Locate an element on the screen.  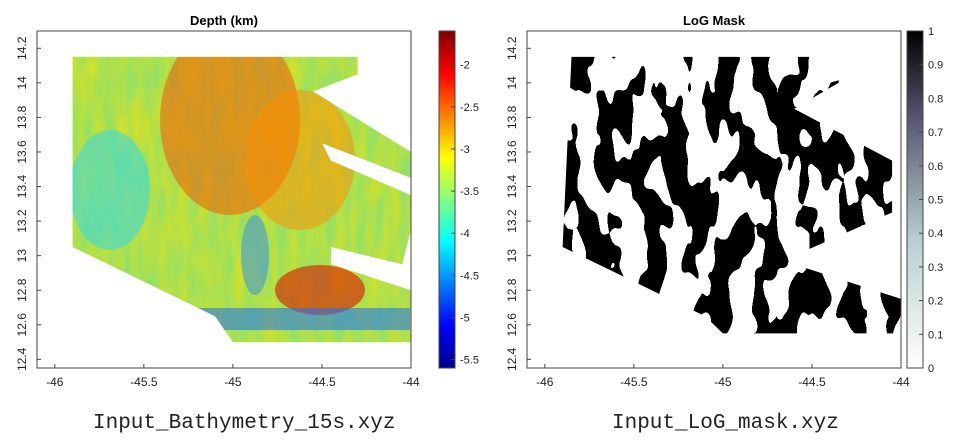
depth-colorbar-tick-label: -2.5 is located at coordinates (469, 108).